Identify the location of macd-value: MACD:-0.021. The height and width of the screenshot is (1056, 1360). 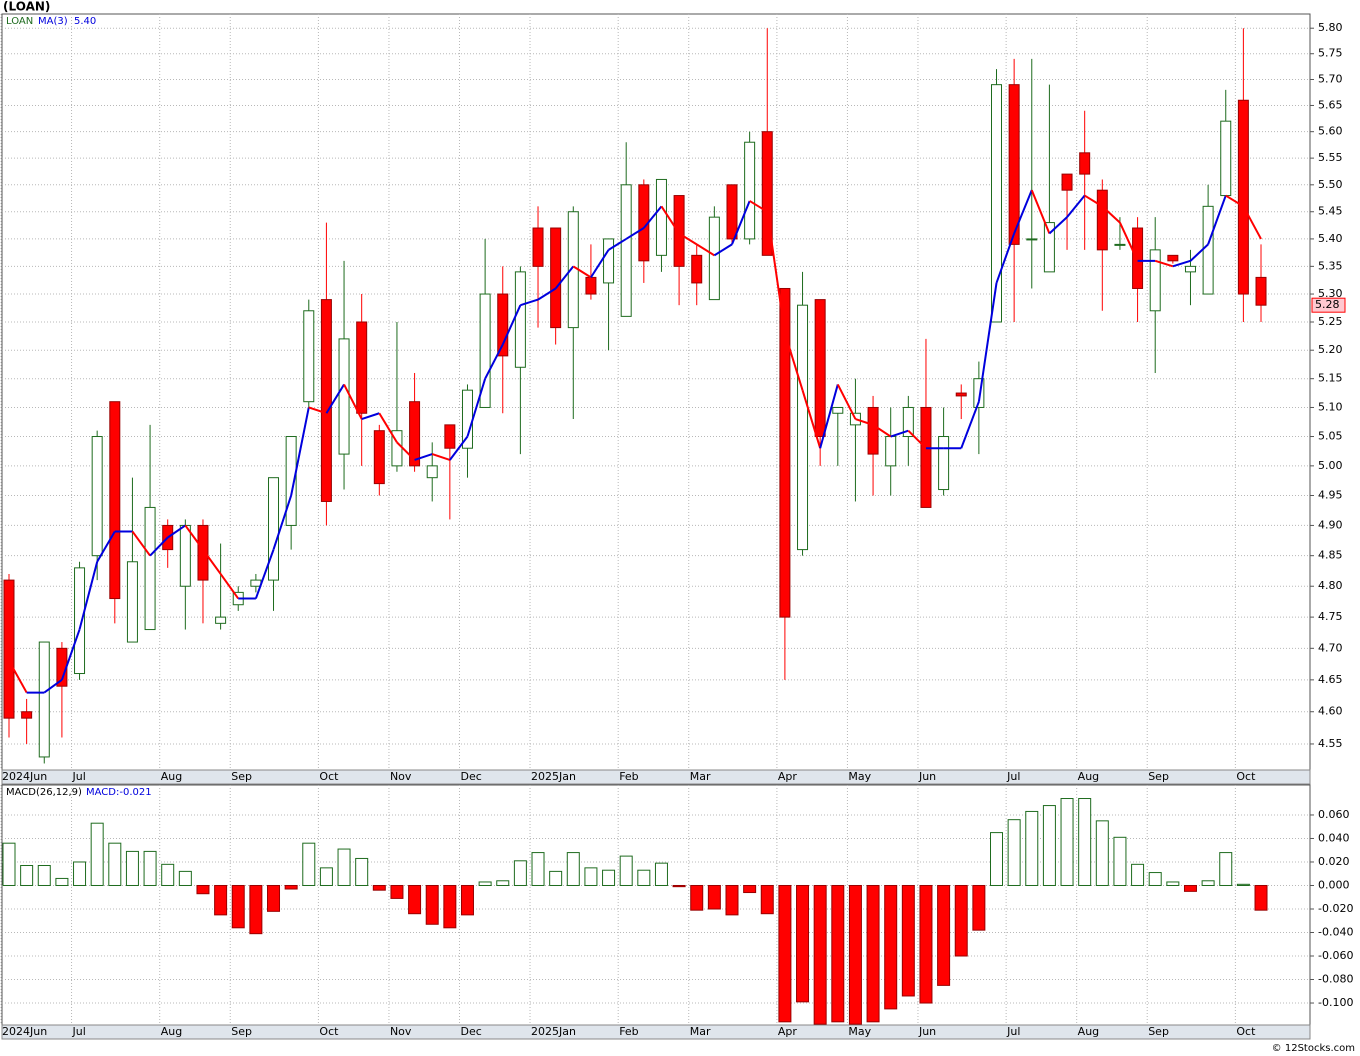
(119, 792).